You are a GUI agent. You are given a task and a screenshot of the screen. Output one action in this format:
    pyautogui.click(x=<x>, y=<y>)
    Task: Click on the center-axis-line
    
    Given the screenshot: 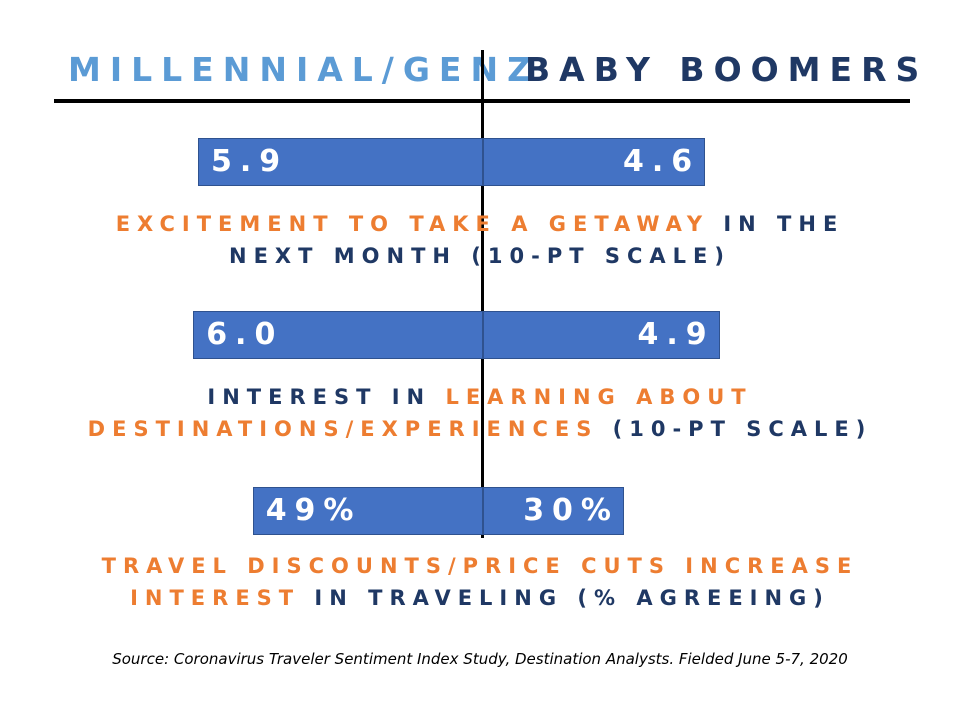 What is the action you would take?
    pyautogui.click(x=482, y=294)
    